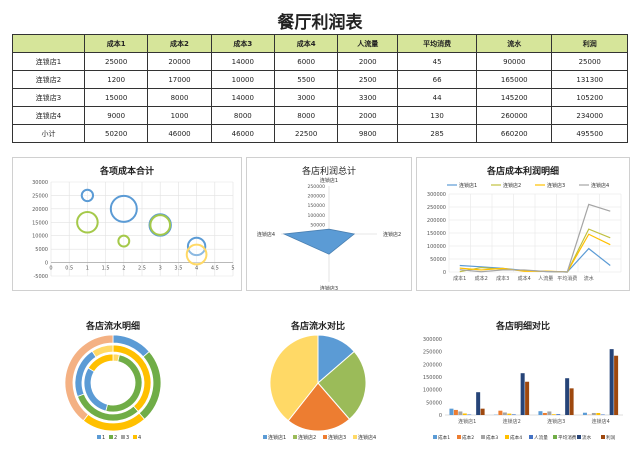 The height and width of the screenshot is (451, 640). I want to click on table-cell: 260000, so click(514, 115).